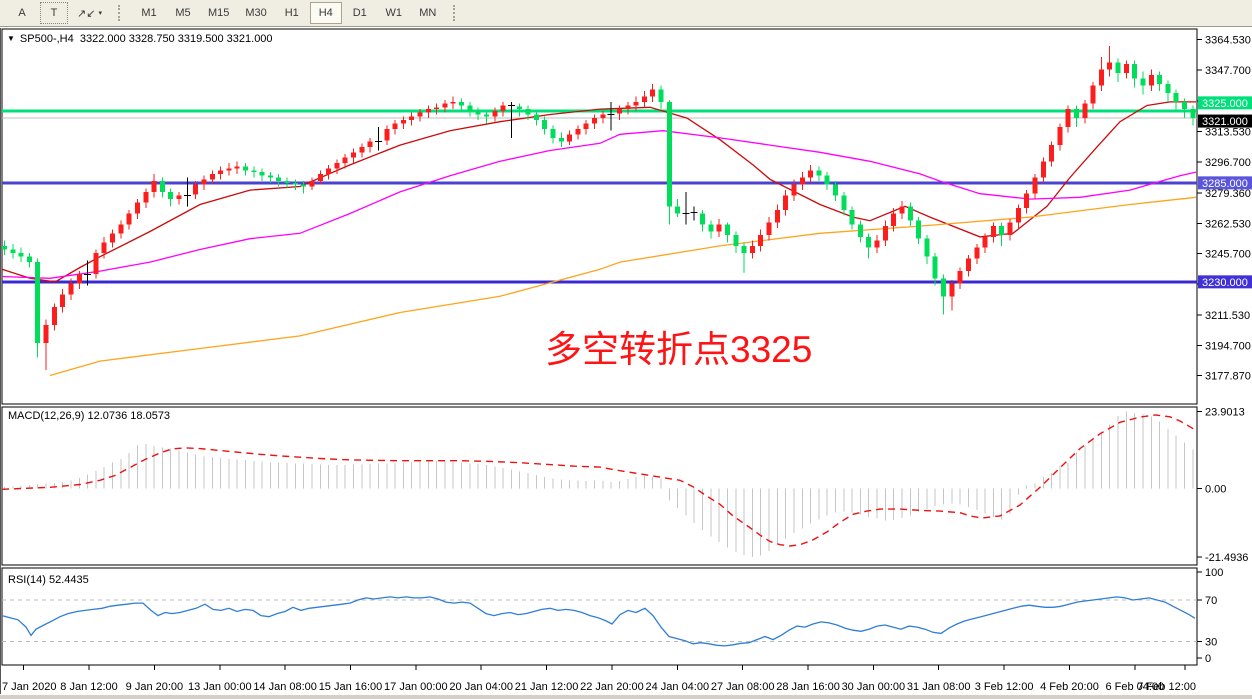  Describe the element at coordinates (481, 687) in the screenshot. I see `time-axis-label: 20 Jan 04:00` at that location.